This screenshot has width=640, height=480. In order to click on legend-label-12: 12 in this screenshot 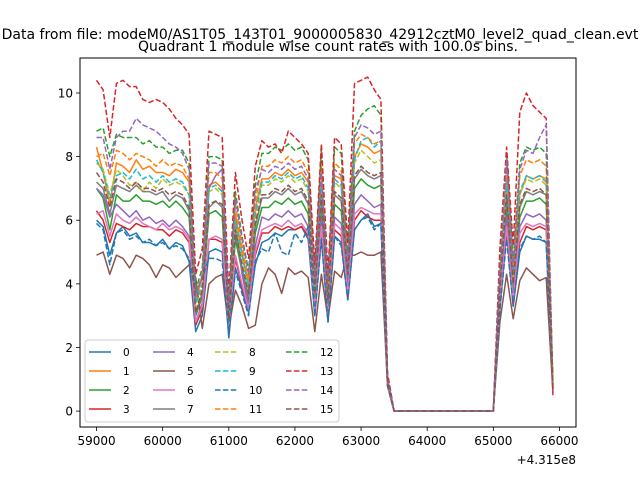, I will do `click(326, 353)`.